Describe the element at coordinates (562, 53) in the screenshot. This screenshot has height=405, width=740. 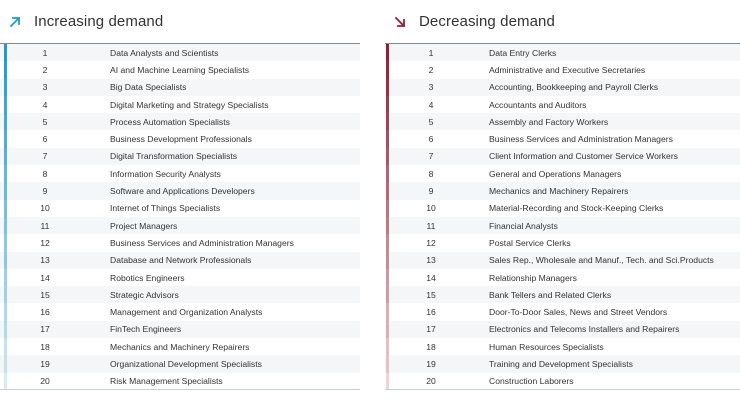
I see `list-item: 1 Data Entry Clerks` at that location.